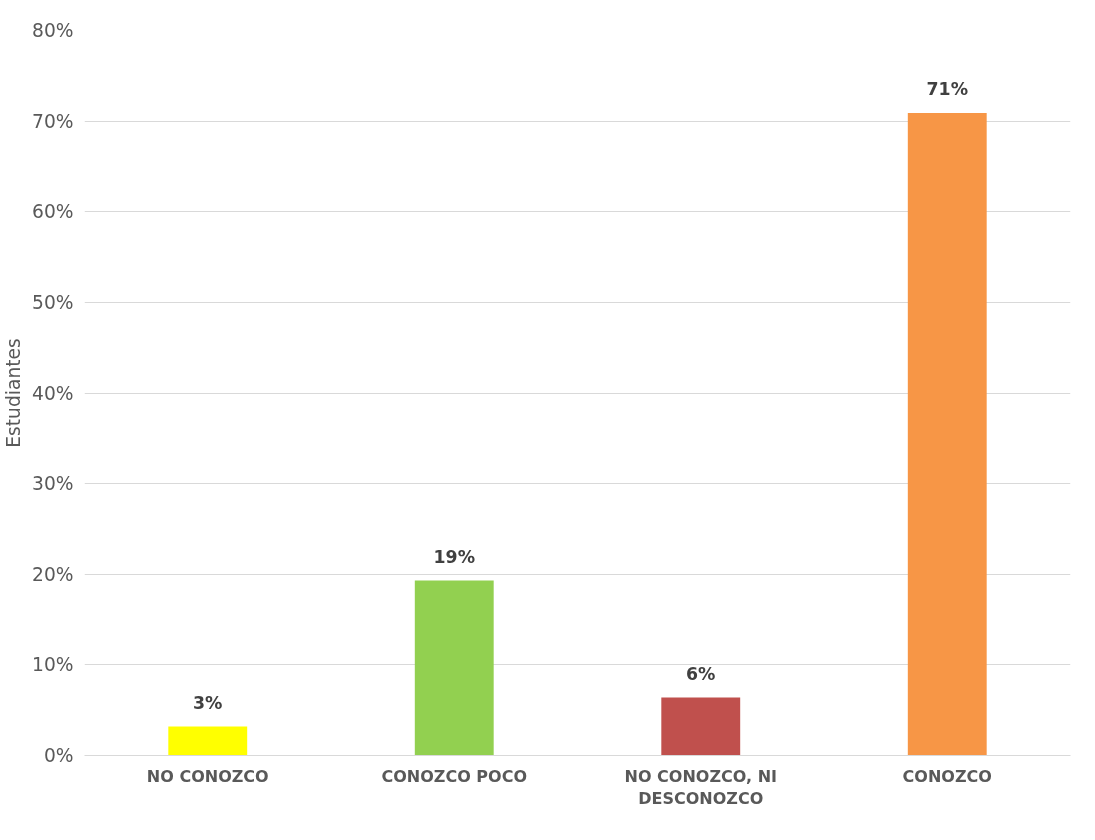 This screenshot has width=1095, height=840. What do you see at coordinates (53, 121) in the screenshot?
I see `y-tick-label: 70%` at bounding box center [53, 121].